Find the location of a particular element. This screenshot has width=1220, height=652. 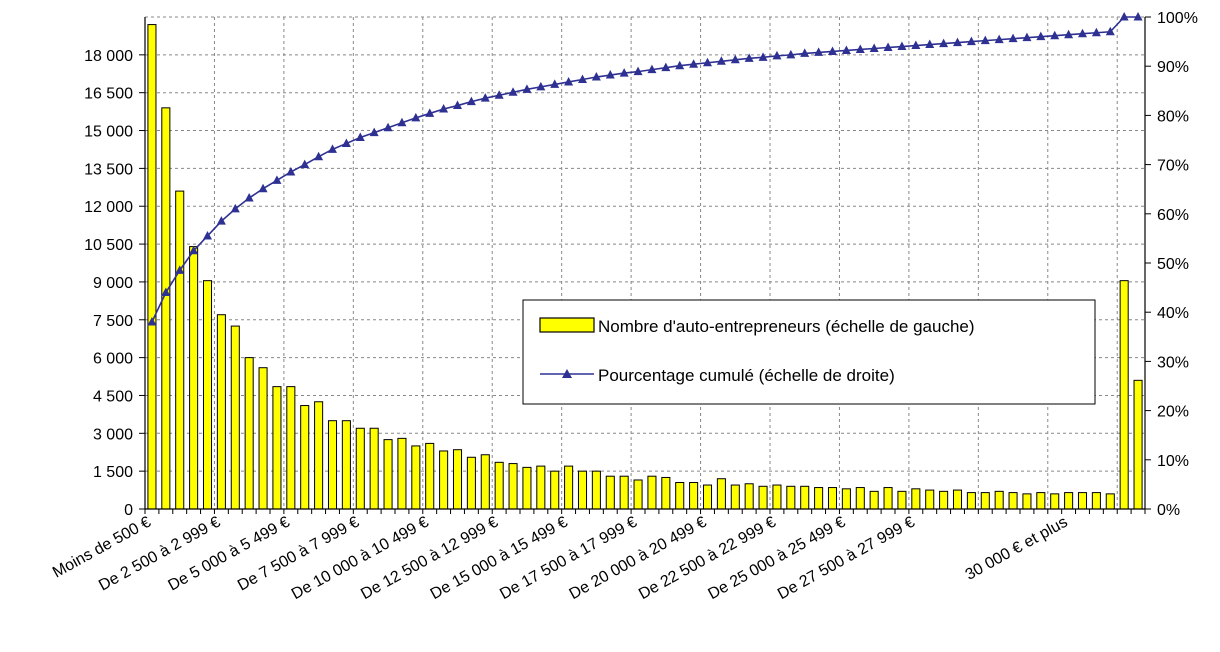

y-right-tick-label: 10% is located at coordinates (1173, 461).